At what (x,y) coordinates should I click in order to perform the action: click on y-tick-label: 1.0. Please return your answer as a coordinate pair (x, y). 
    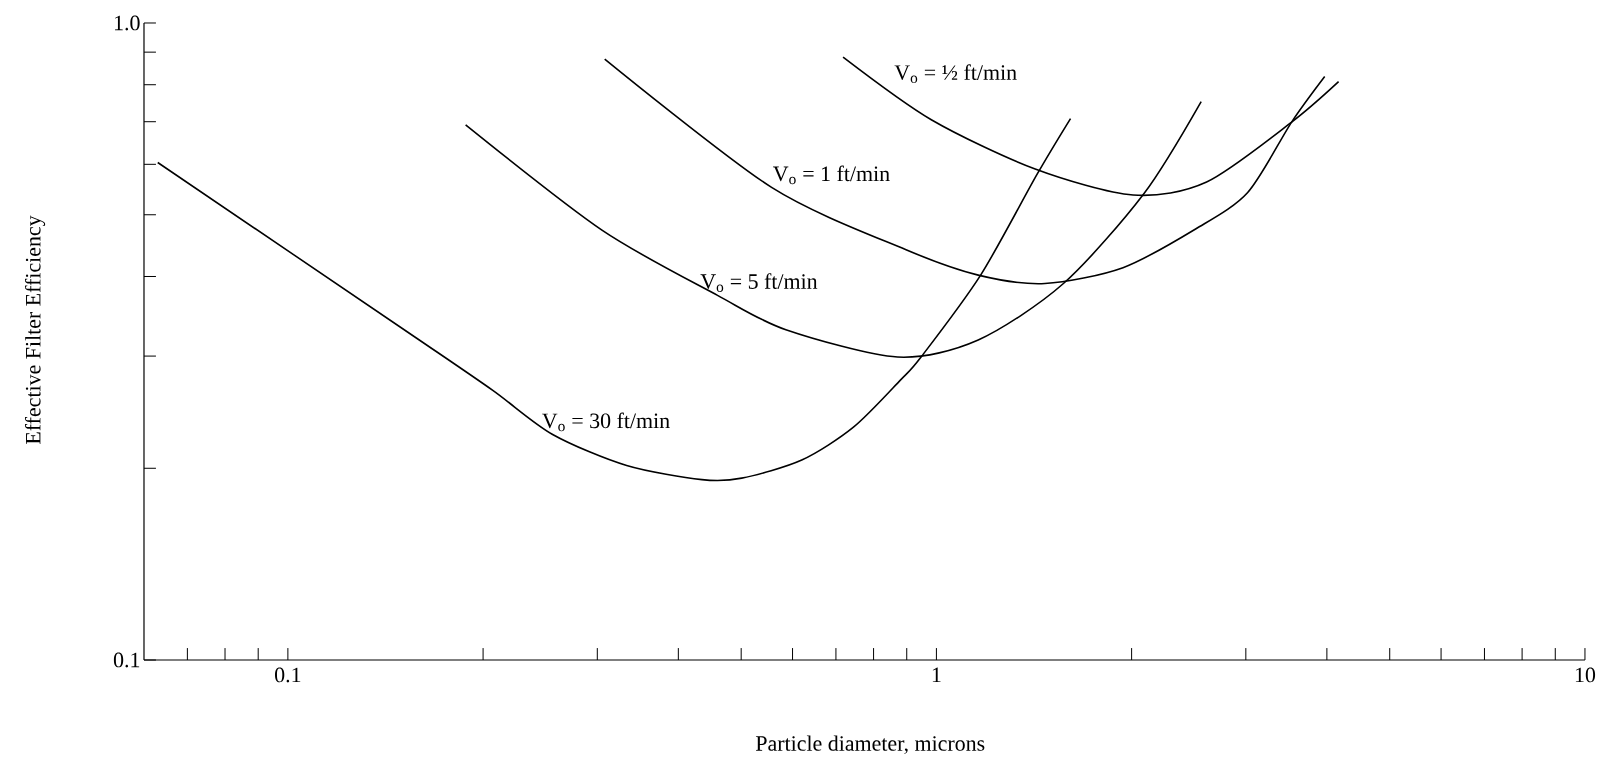
    Looking at the image, I should click on (127, 23).